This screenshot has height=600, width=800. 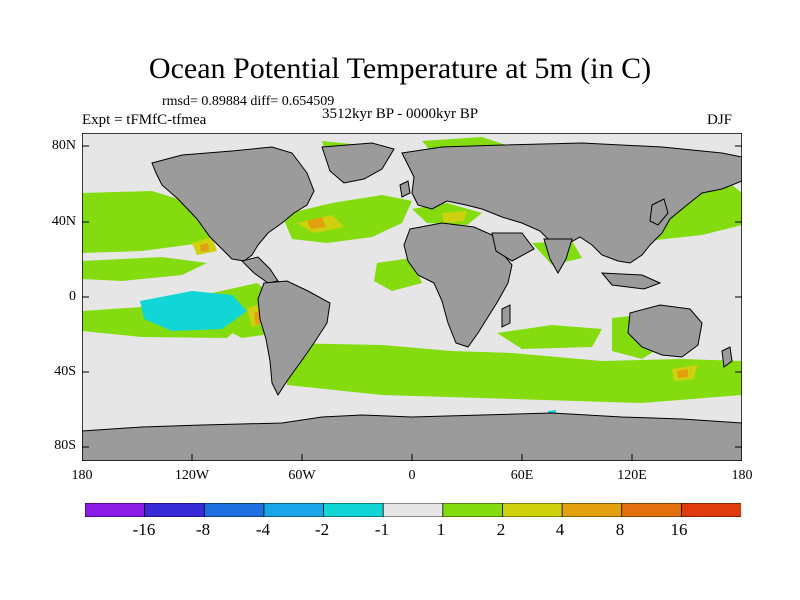 What do you see at coordinates (192, 475) in the screenshot?
I see `lon-tick-label: 120W` at bounding box center [192, 475].